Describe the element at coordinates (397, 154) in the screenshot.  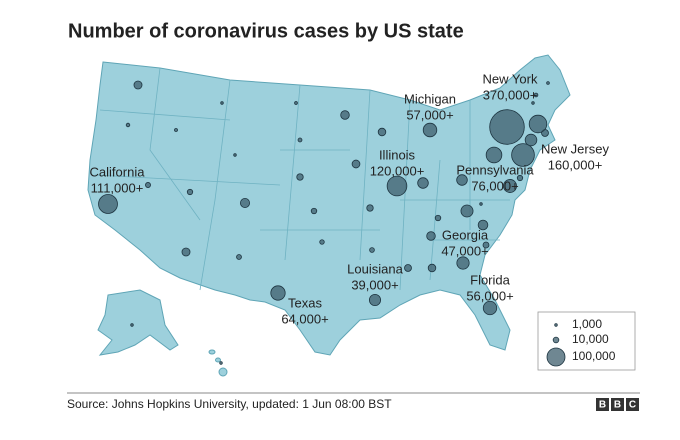
I see `state-name: Illinois` at that location.